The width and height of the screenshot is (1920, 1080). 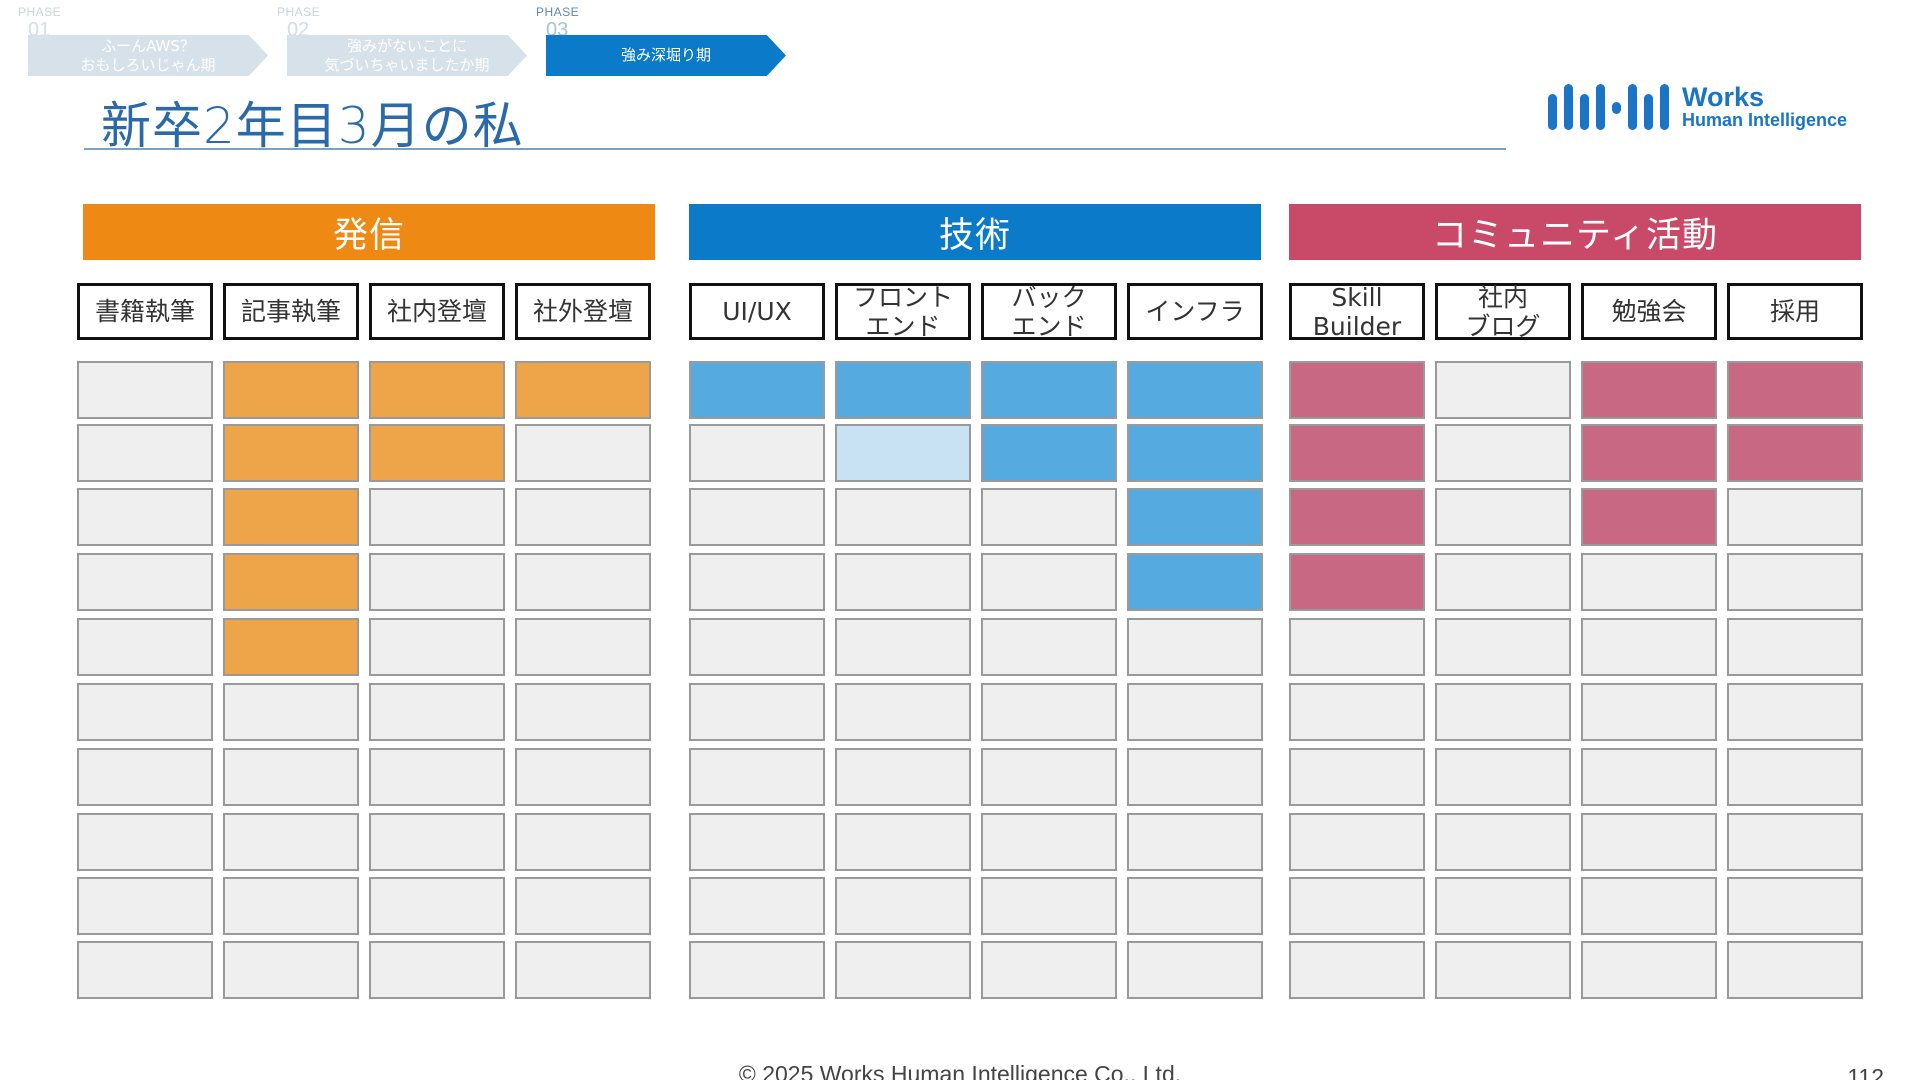 What do you see at coordinates (975, 232) in the screenshot?
I see `category-header-gijutsu: 技術` at bounding box center [975, 232].